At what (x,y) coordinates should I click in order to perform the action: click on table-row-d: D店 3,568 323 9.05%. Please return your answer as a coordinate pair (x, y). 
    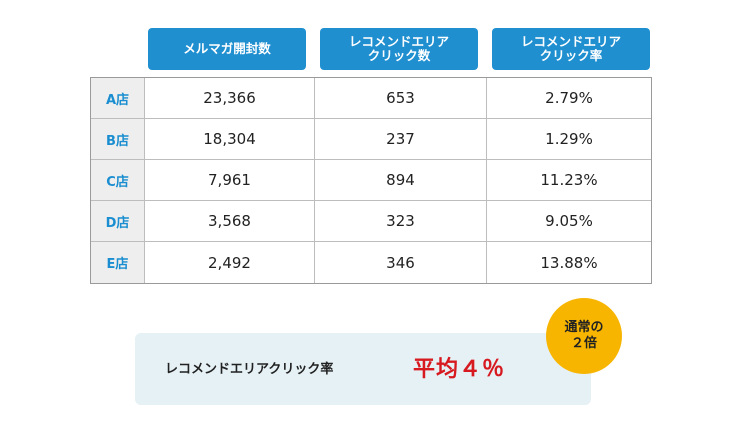
    Looking at the image, I should click on (371, 221).